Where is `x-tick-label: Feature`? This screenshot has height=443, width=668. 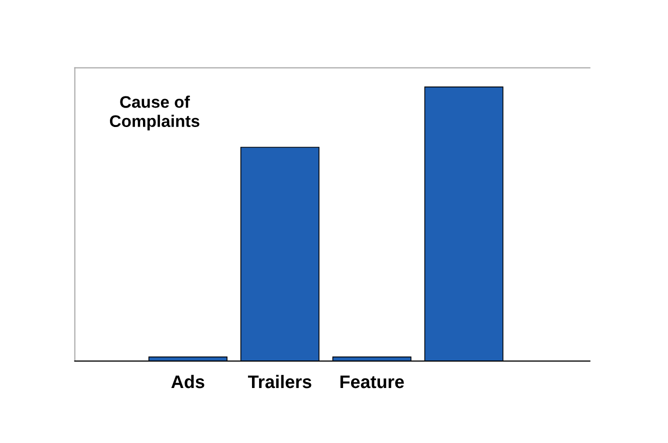 x-tick-label: Feature is located at coordinates (372, 382).